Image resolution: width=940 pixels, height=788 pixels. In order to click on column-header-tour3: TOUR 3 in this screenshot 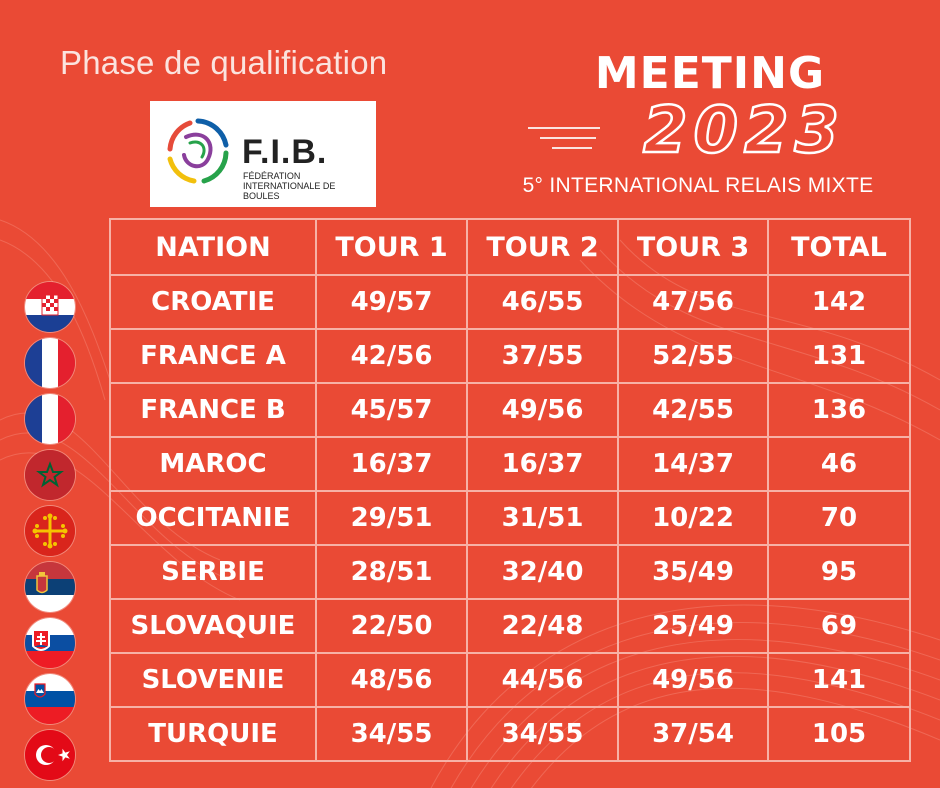, I will do `click(693, 247)`.